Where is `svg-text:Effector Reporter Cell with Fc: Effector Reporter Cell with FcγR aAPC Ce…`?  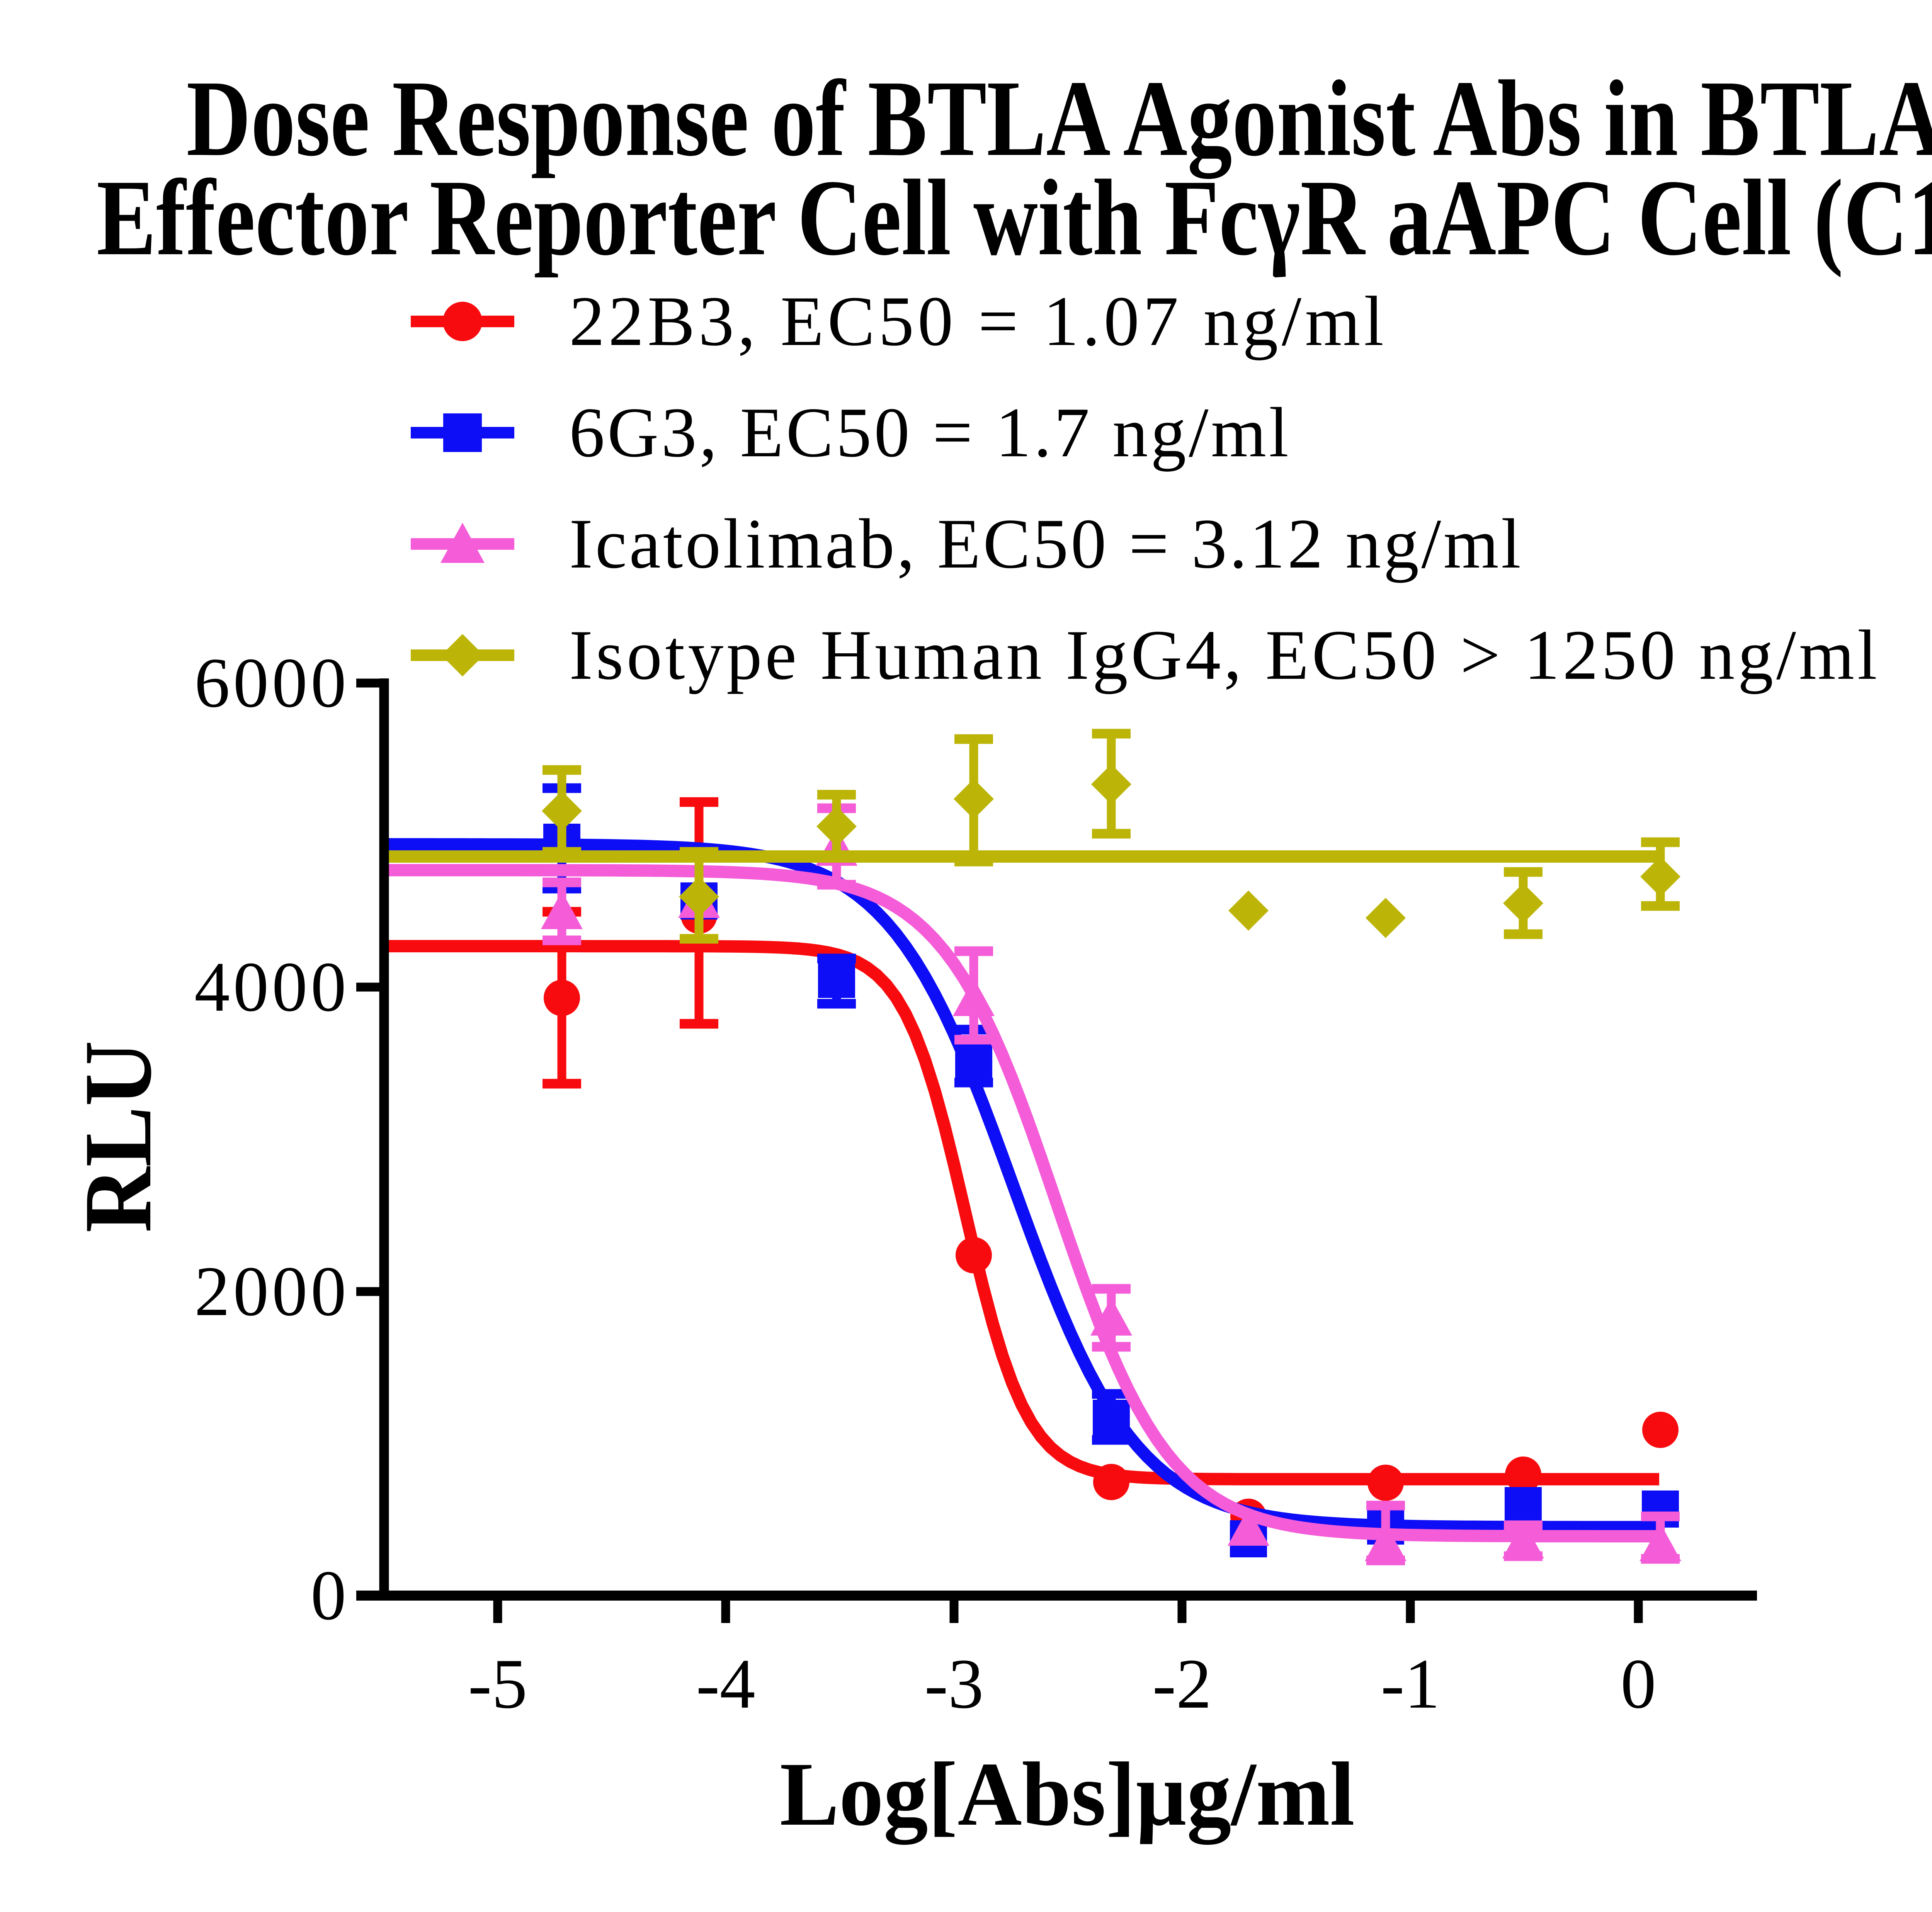 svg-text:Effector Reporter Cell with Fc: Effector Reporter Cell with FcγR aAPC Ce… is located at coordinates (1014, 217).